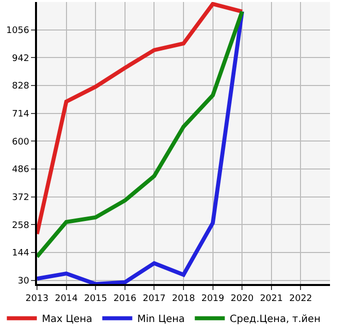 The width and height of the screenshot is (345, 335). I want to click on x-tick-label: 2017, so click(154, 299).